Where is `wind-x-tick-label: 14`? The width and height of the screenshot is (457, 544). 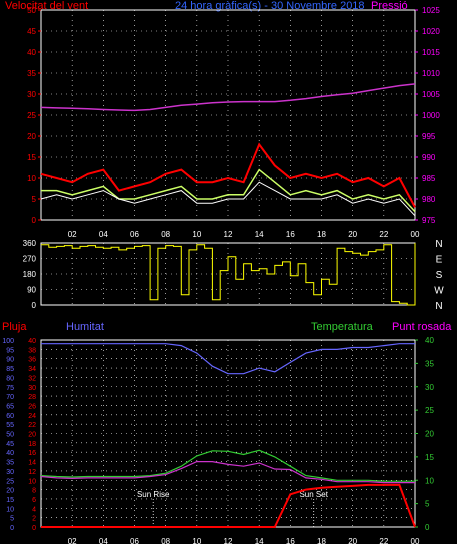 wind-x-tick-label: 14 is located at coordinates (259, 234).